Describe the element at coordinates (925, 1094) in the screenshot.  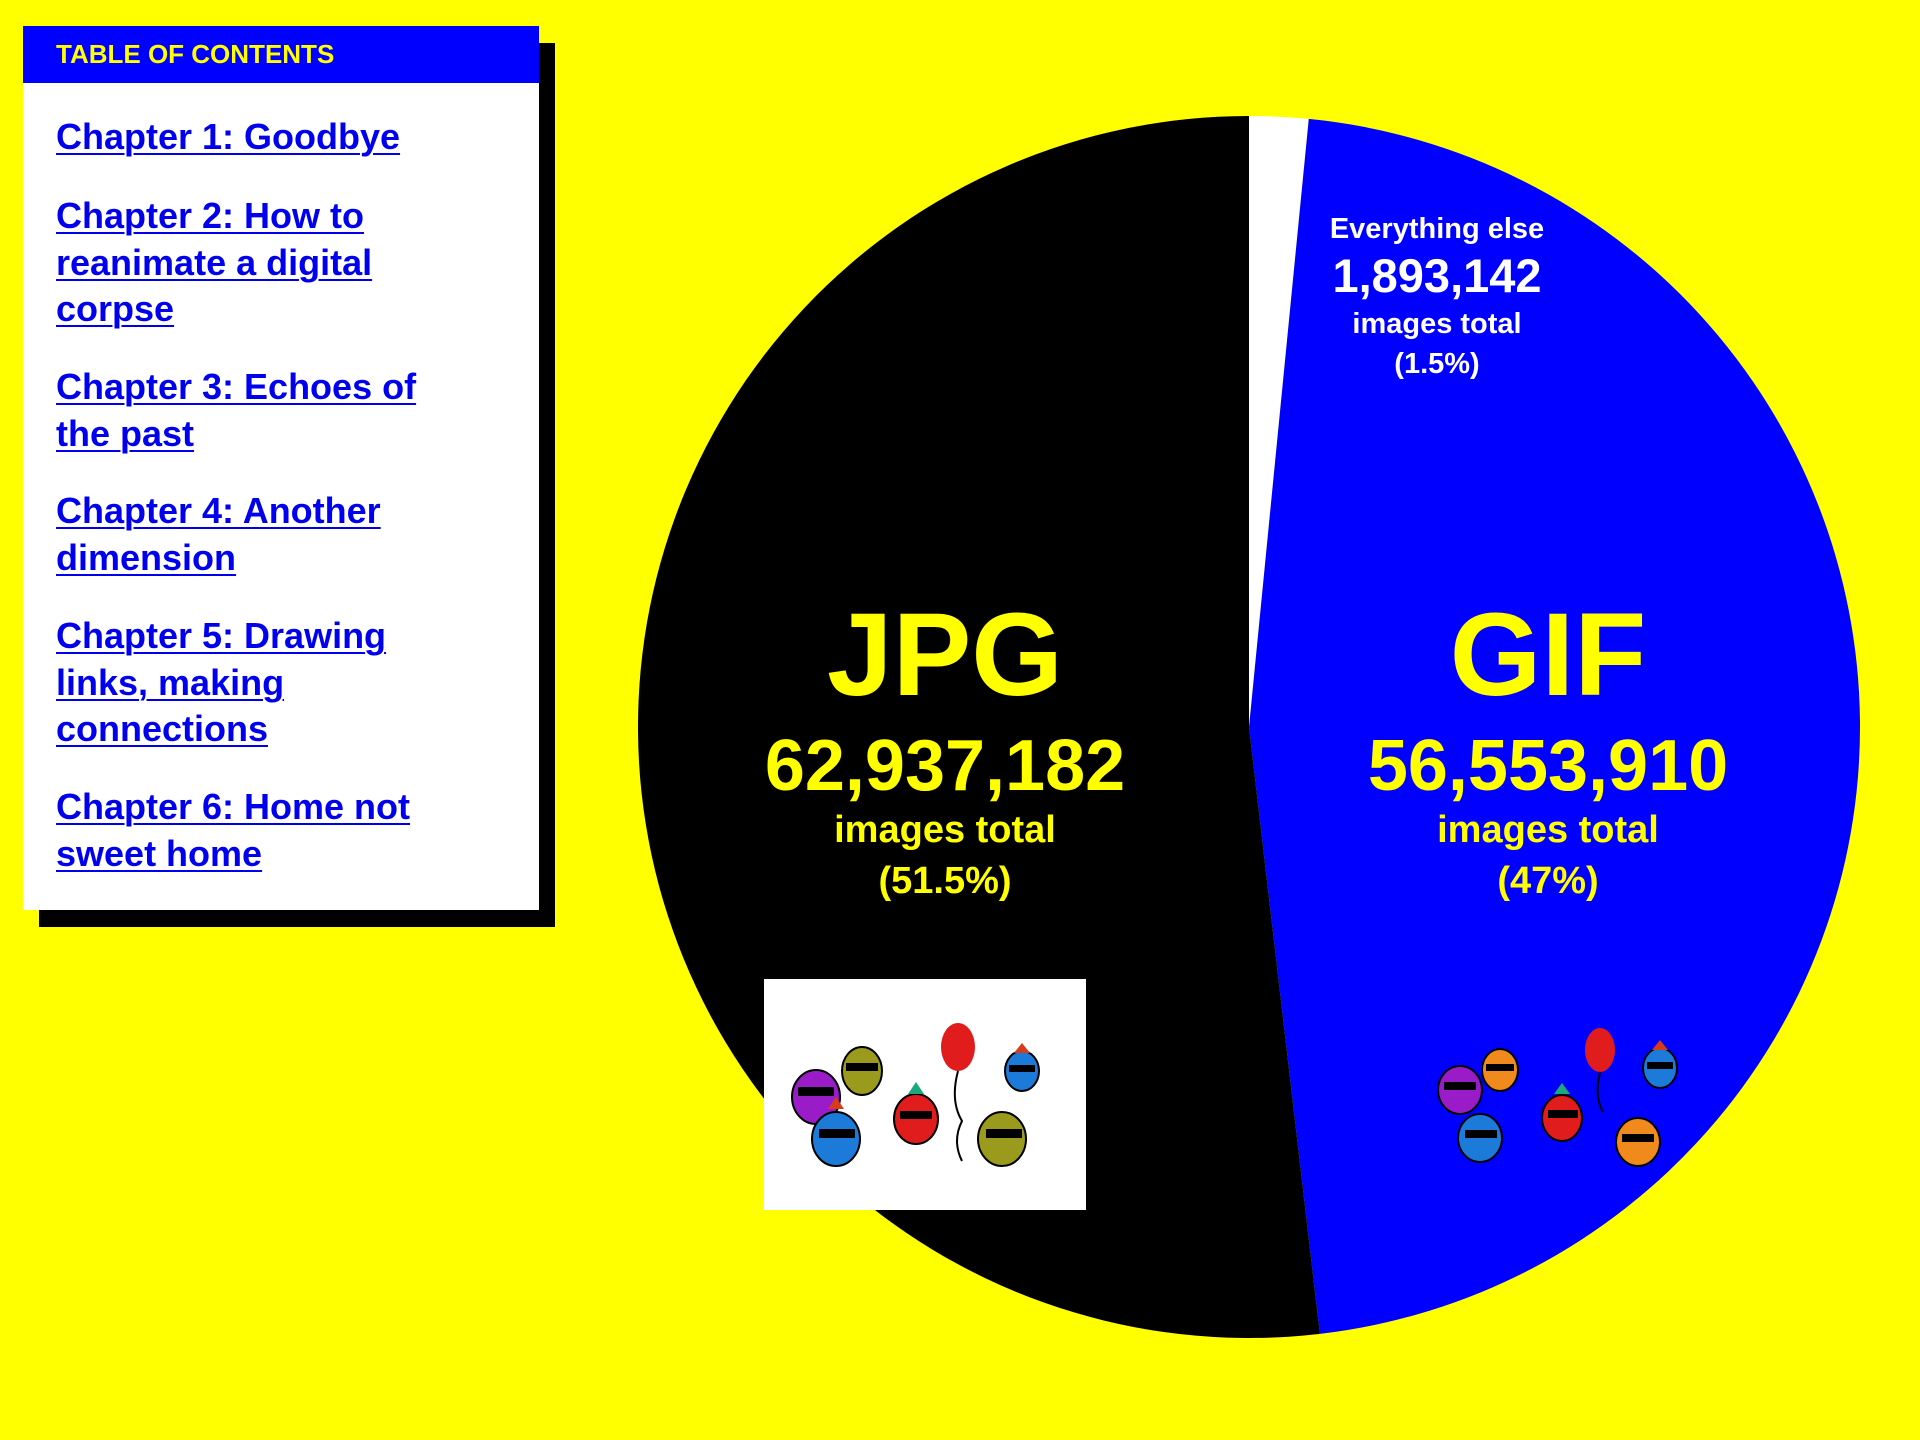
I see `party-people-jpg-icon` at that location.